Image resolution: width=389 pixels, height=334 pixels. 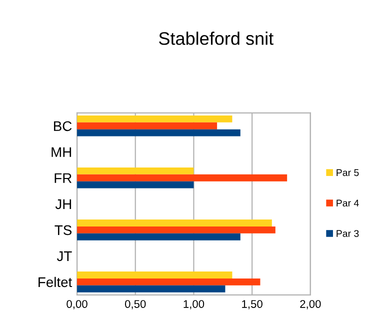 I want to click on legend-label: Par 5, so click(x=347, y=172).